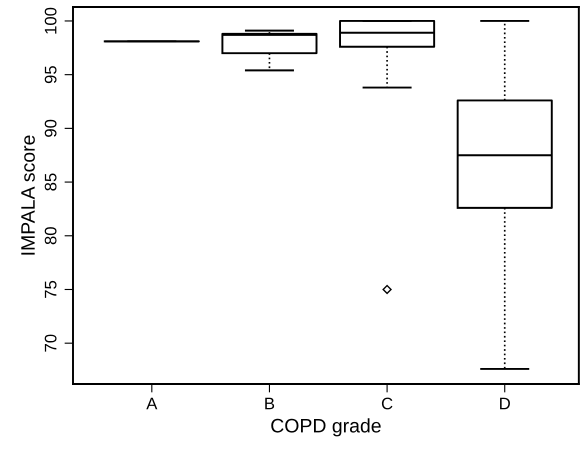 The image size is (580, 450). What do you see at coordinates (50, 21) in the screenshot?
I see `y-tick-label: 100` at bounding box center [50, 21].